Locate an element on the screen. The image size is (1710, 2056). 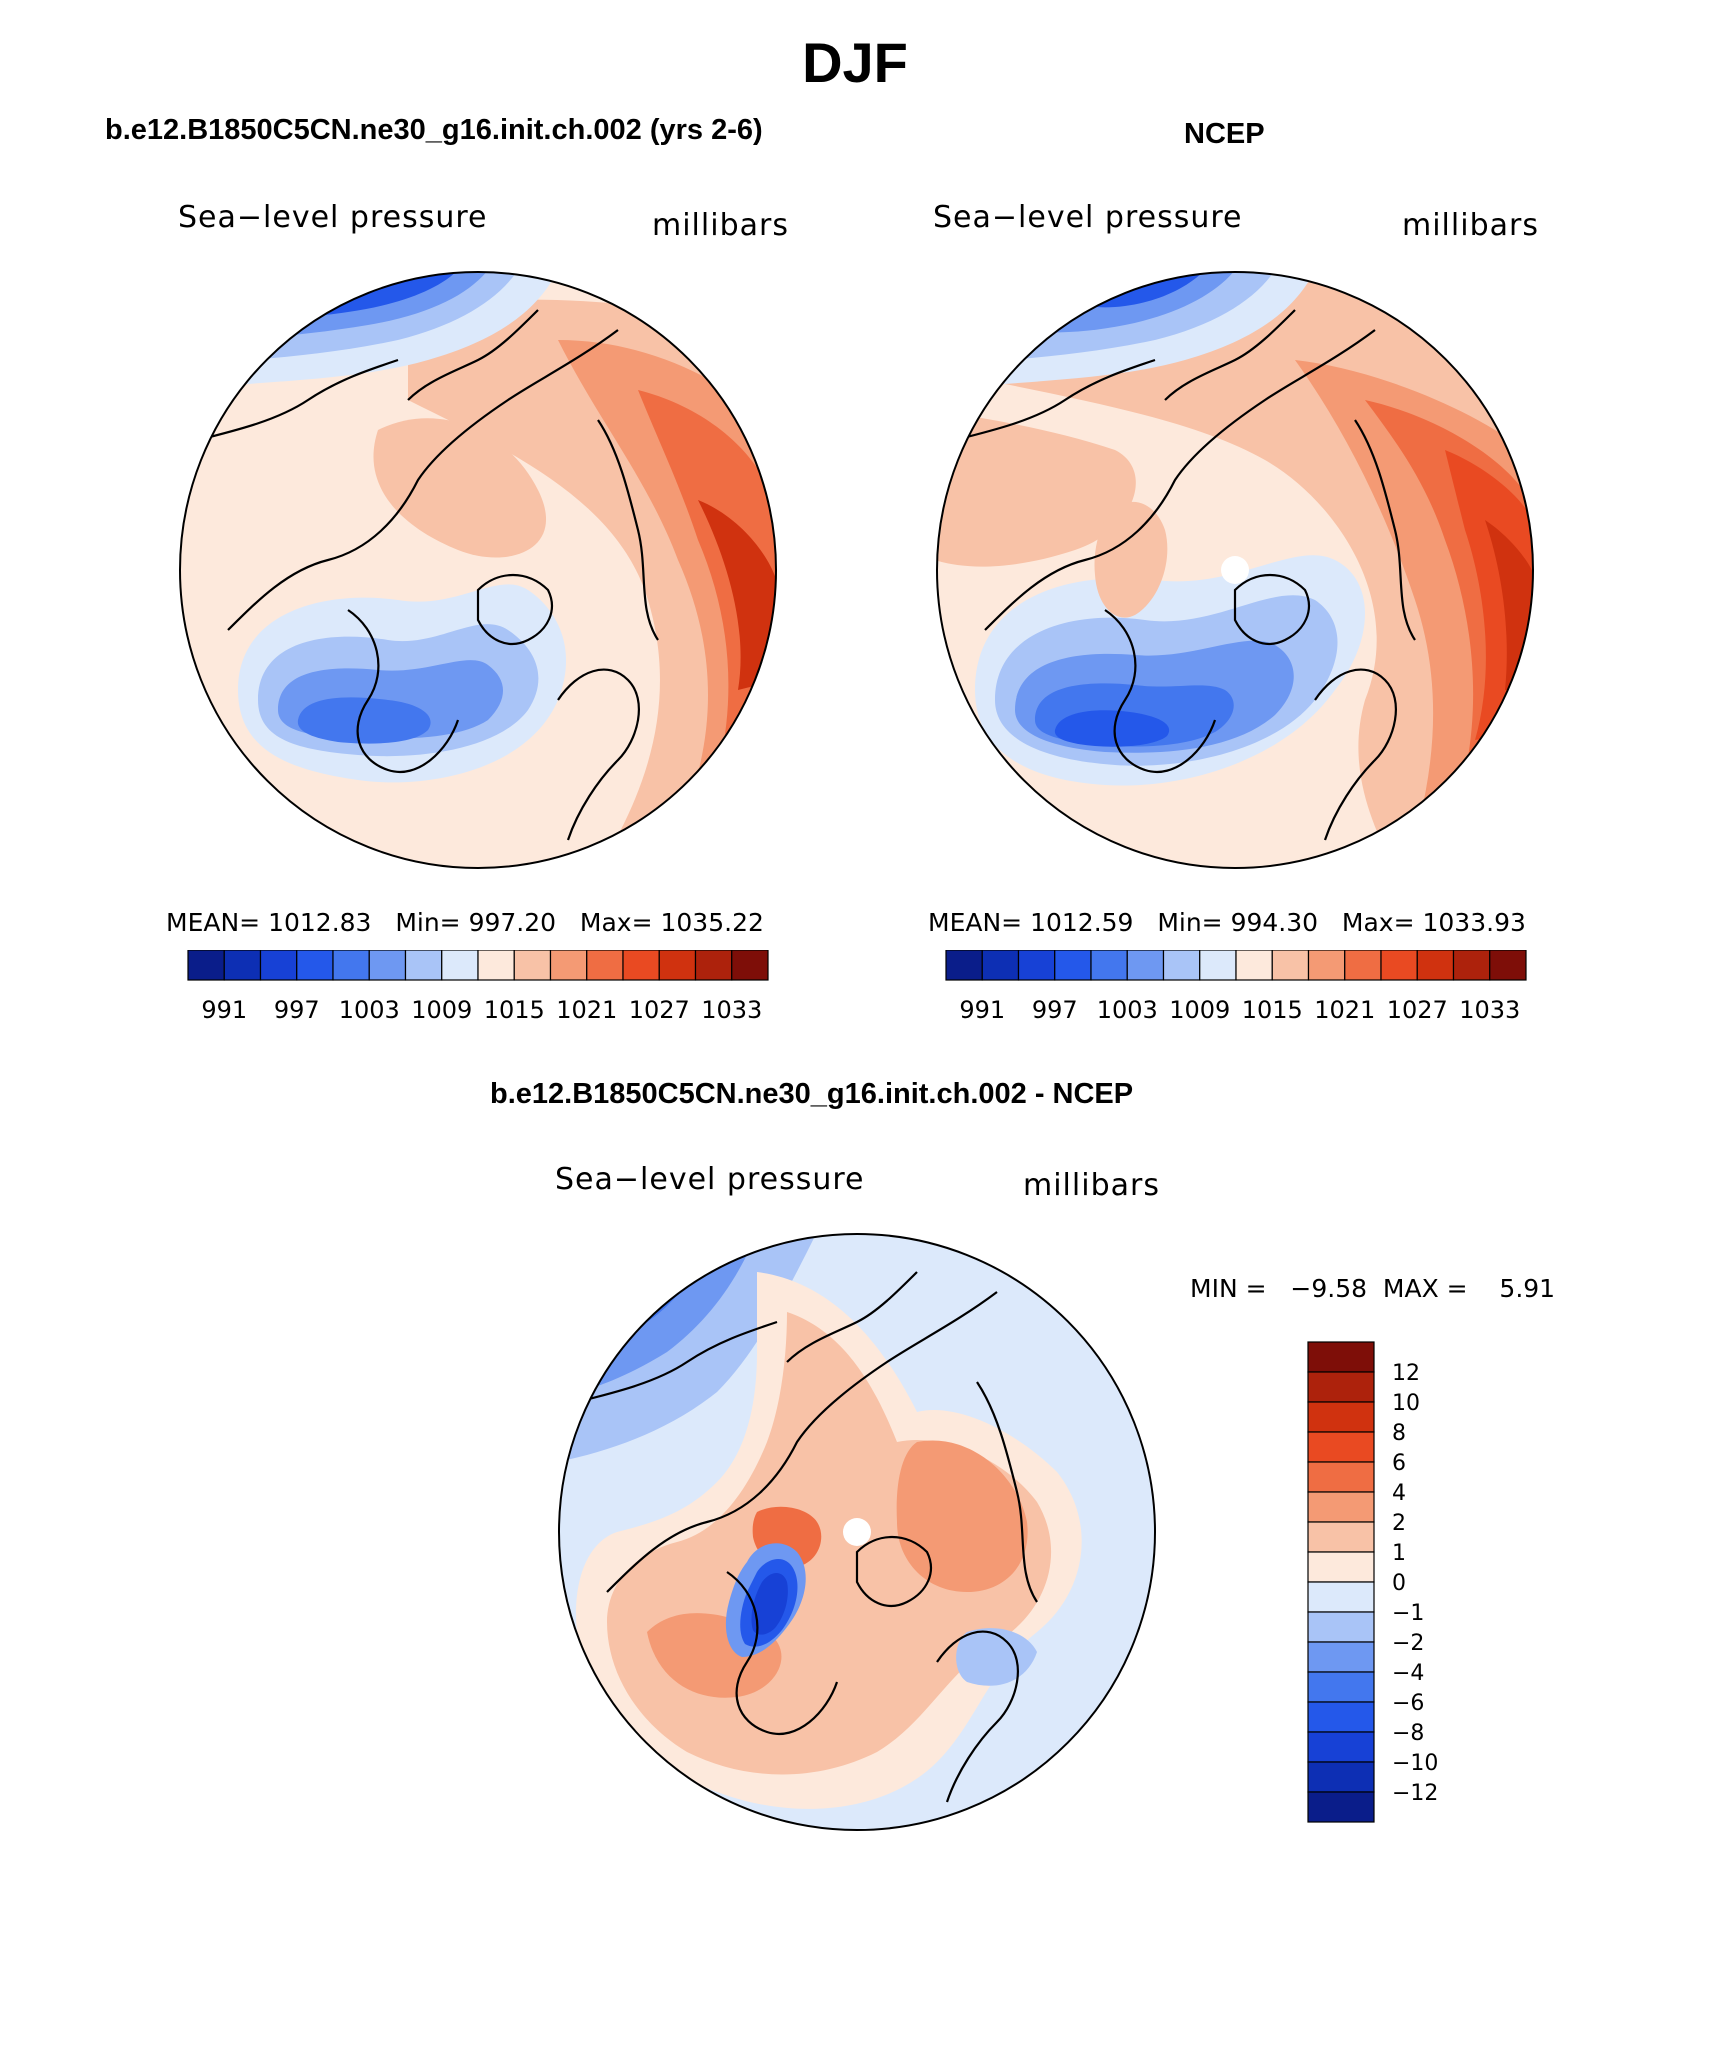
obs-panel-title: NCEP is located at coordinates (1224, 134).